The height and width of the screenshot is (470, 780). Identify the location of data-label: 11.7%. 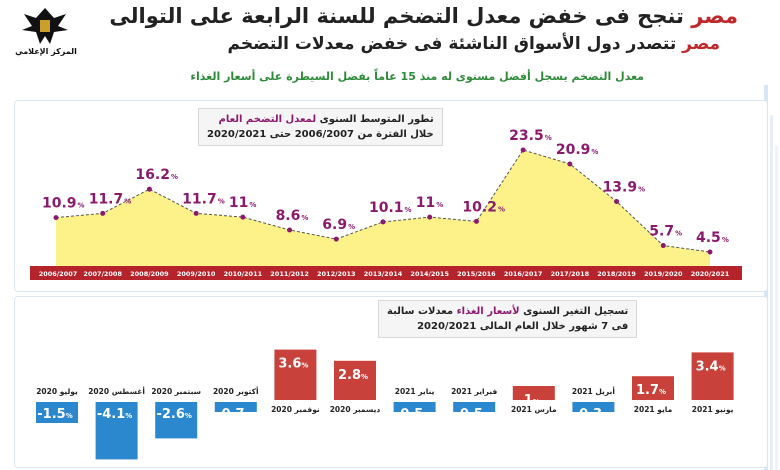
(110, 199).